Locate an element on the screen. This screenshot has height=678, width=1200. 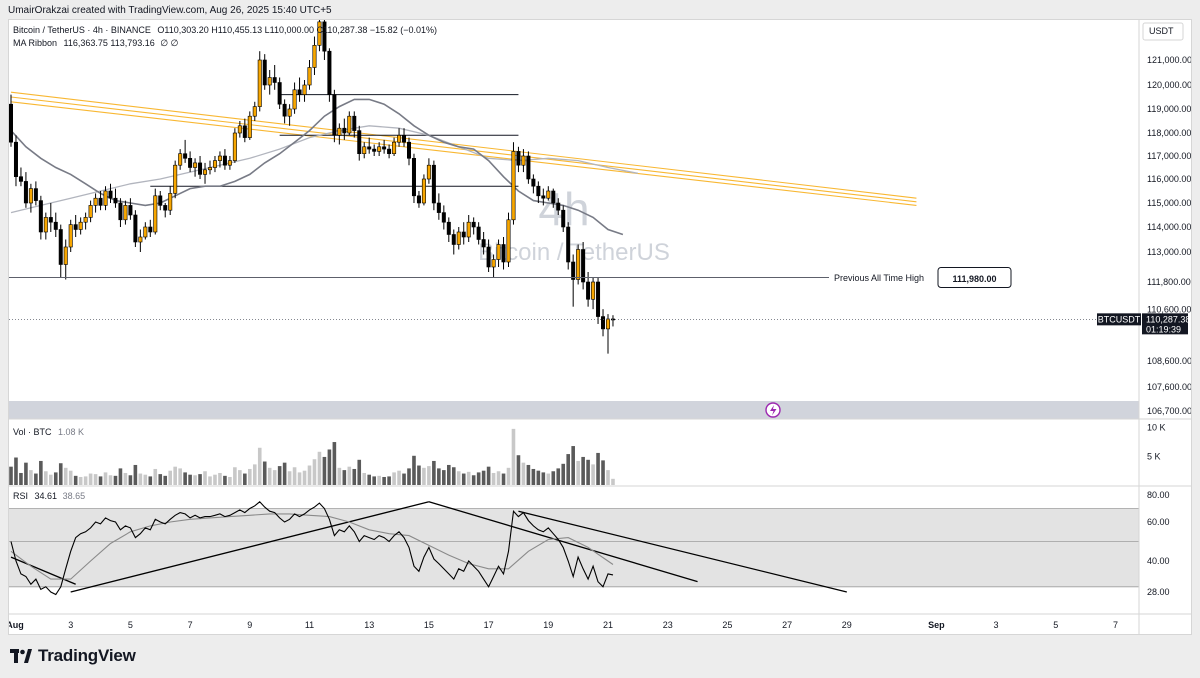
volume-legend: Vol · BTC 1.08 K is located at coordinates (50, 432).